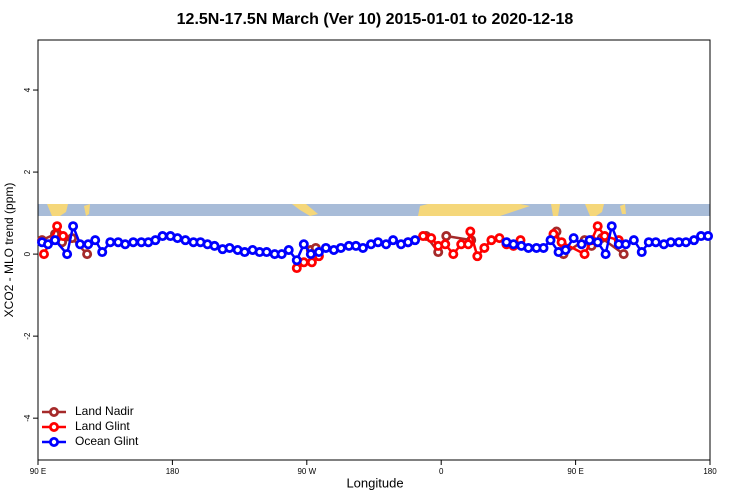  Describe the element at coordinates (104, 411) in the screenshot. I see `legend-label: Land Nadir` at that location.